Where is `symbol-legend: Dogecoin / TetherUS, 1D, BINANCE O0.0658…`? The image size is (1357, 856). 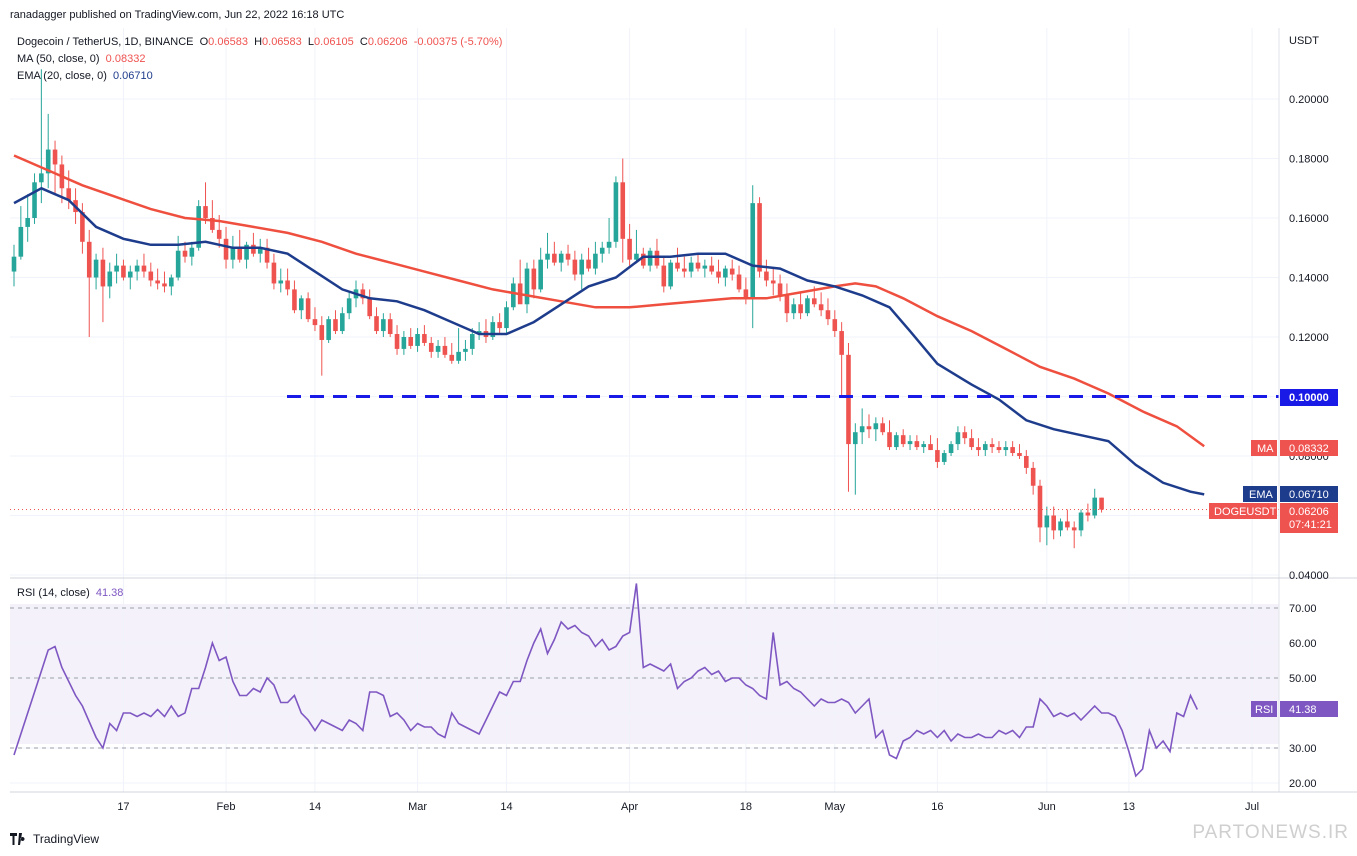
symbol-legend: Dogecoin / TetherUS, 1D, BINANCE O0.0658… is located at coordinates (259, 42).